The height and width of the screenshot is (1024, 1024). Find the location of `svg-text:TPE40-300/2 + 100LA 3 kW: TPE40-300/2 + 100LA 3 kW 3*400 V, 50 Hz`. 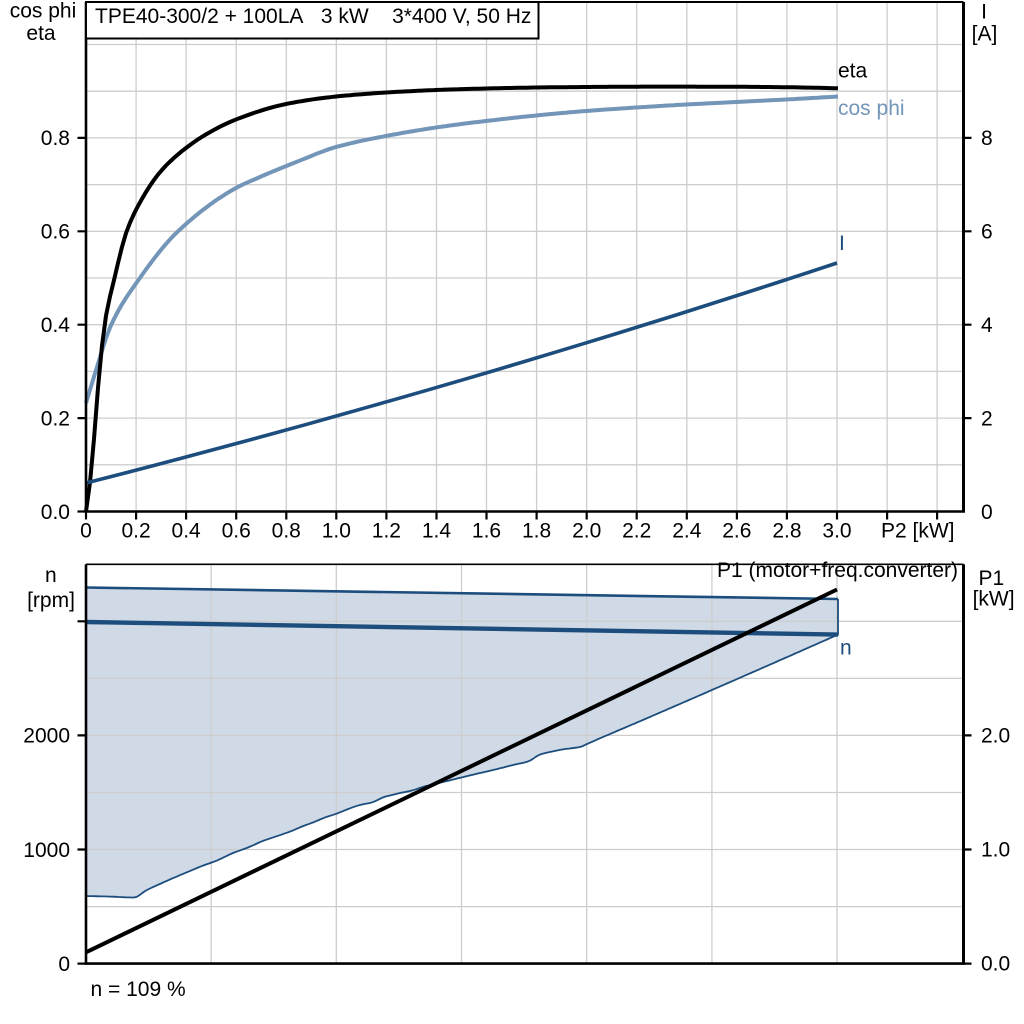

svg-text:TPE40-300/2 + 100LA 3 kW: TPE40-300/2 + 100LA 3 kW 3*400 V, 50 Hz is located at coordinates (313, 16).